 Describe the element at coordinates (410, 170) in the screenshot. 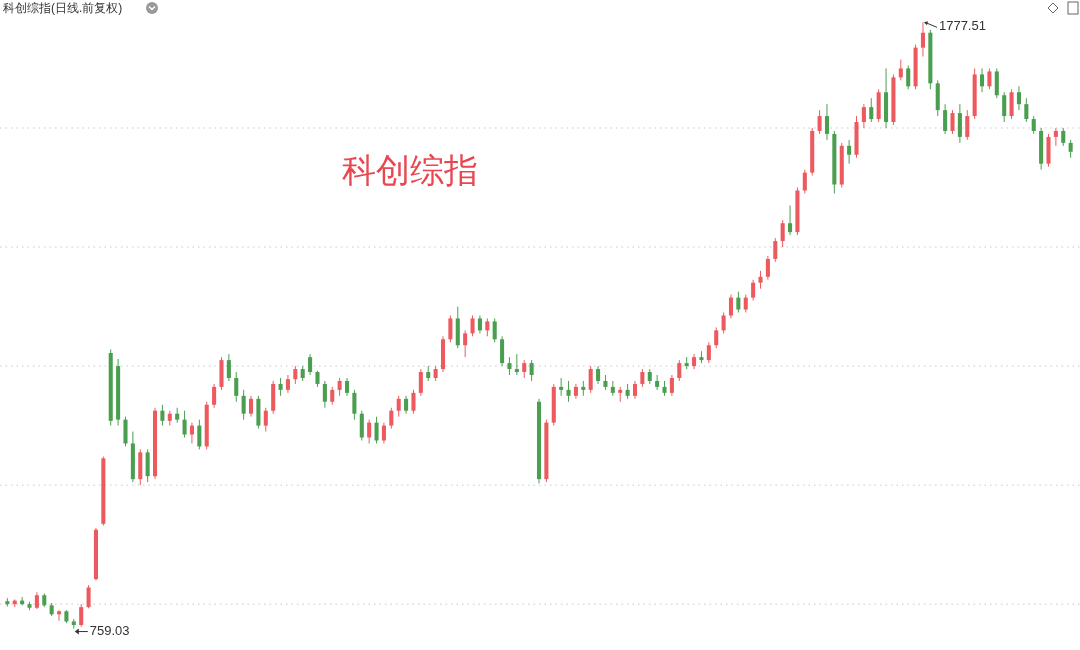

I see `annotation: 科创综指` at that location.